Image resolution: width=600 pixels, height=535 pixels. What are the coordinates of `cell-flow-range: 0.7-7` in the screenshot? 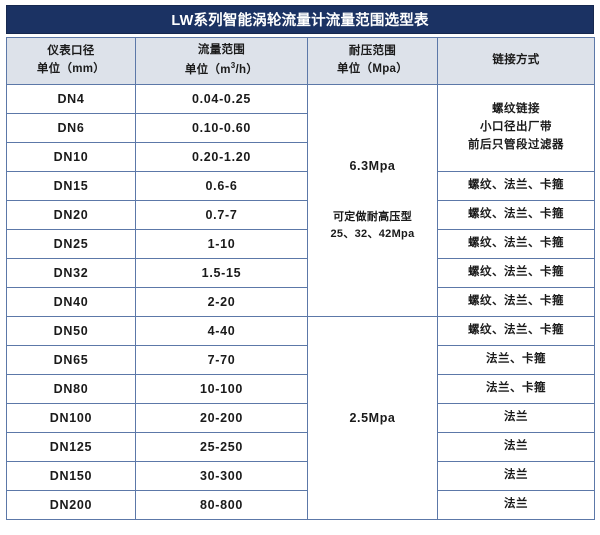 It's located at (221, 215).